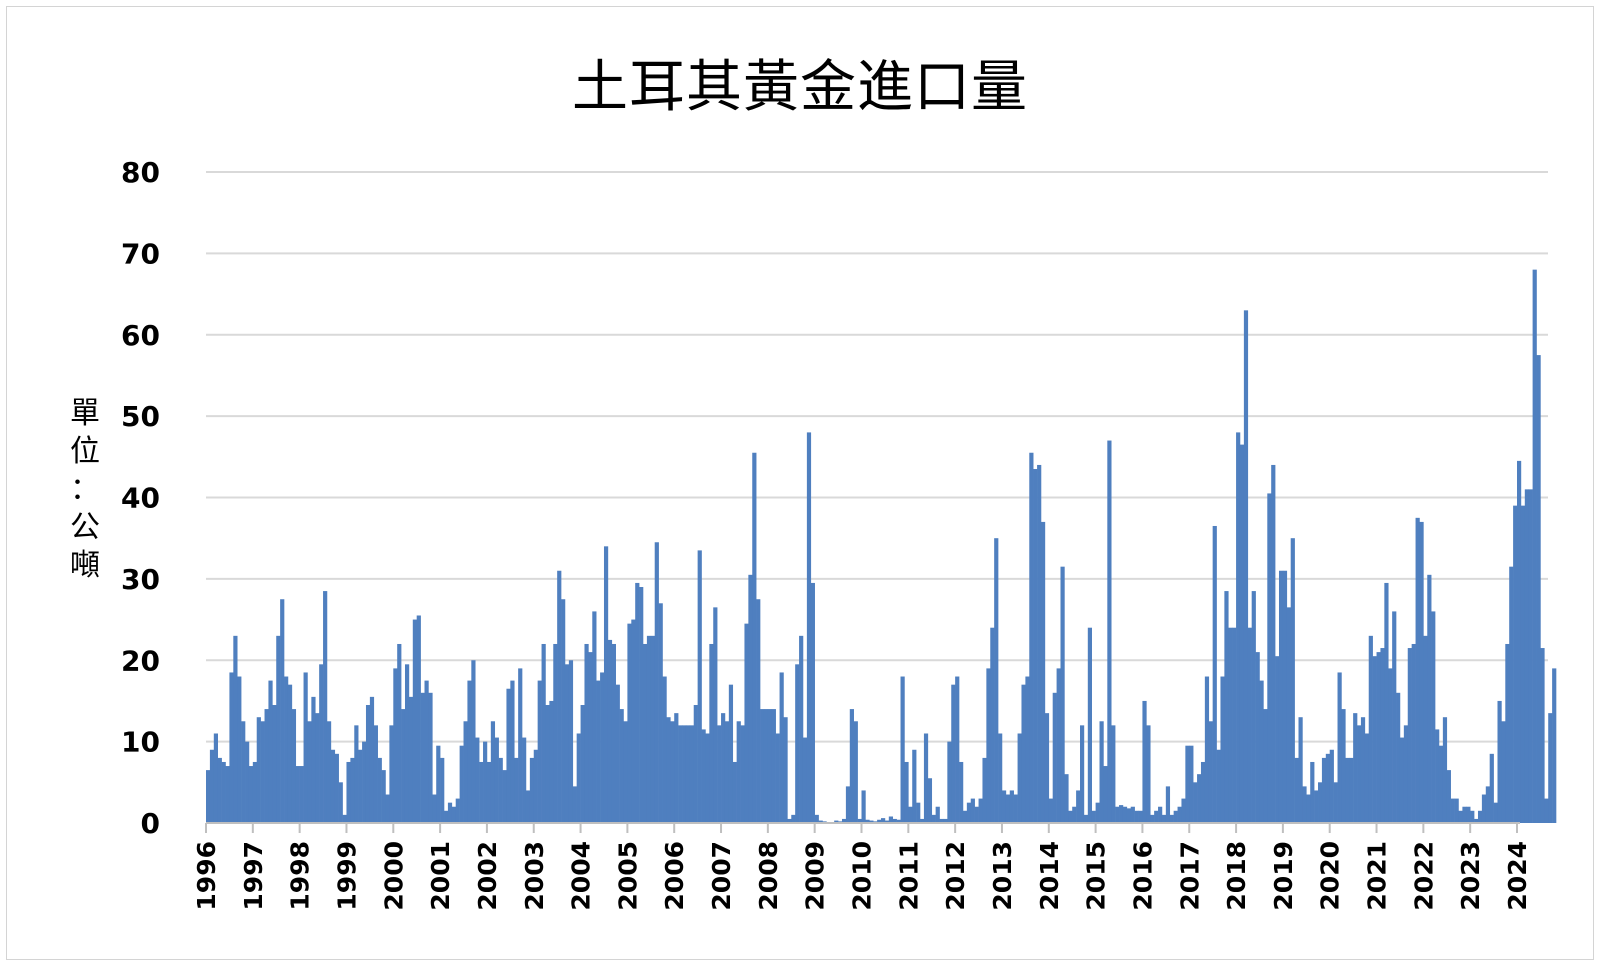 The height and width of the screenshot is (966, 1600). I want to click on x-tick-label: 2003, so click(534, 876).